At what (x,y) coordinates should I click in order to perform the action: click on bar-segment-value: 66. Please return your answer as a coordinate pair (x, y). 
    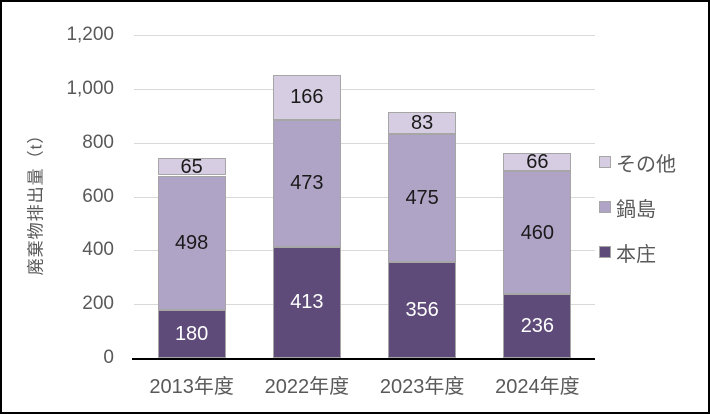
    Looking at the image, I should click on (537, 161).